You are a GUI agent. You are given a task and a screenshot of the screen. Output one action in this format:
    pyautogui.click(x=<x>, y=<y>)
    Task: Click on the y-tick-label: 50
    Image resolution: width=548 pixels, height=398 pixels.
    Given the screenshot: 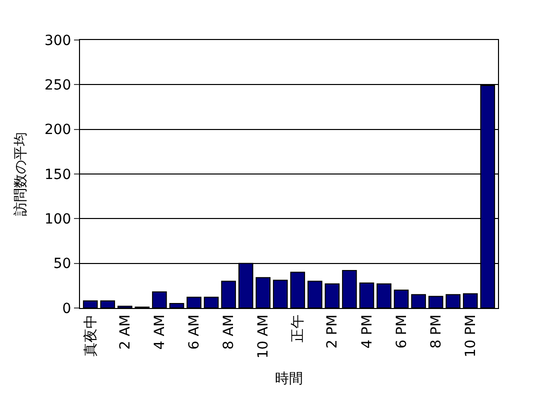 What is the action you would take?
    pyautogui.click(x=62, y=264)
    